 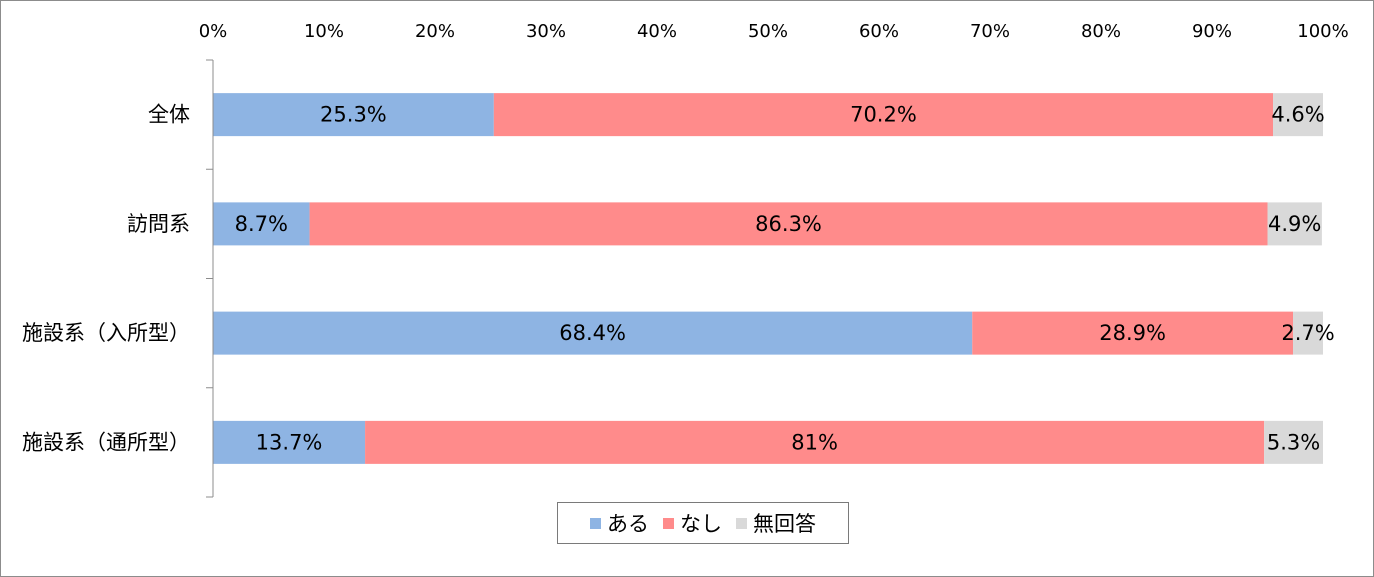 I want to click on legend-swatch-mukaito, so click(x=741, y=523).